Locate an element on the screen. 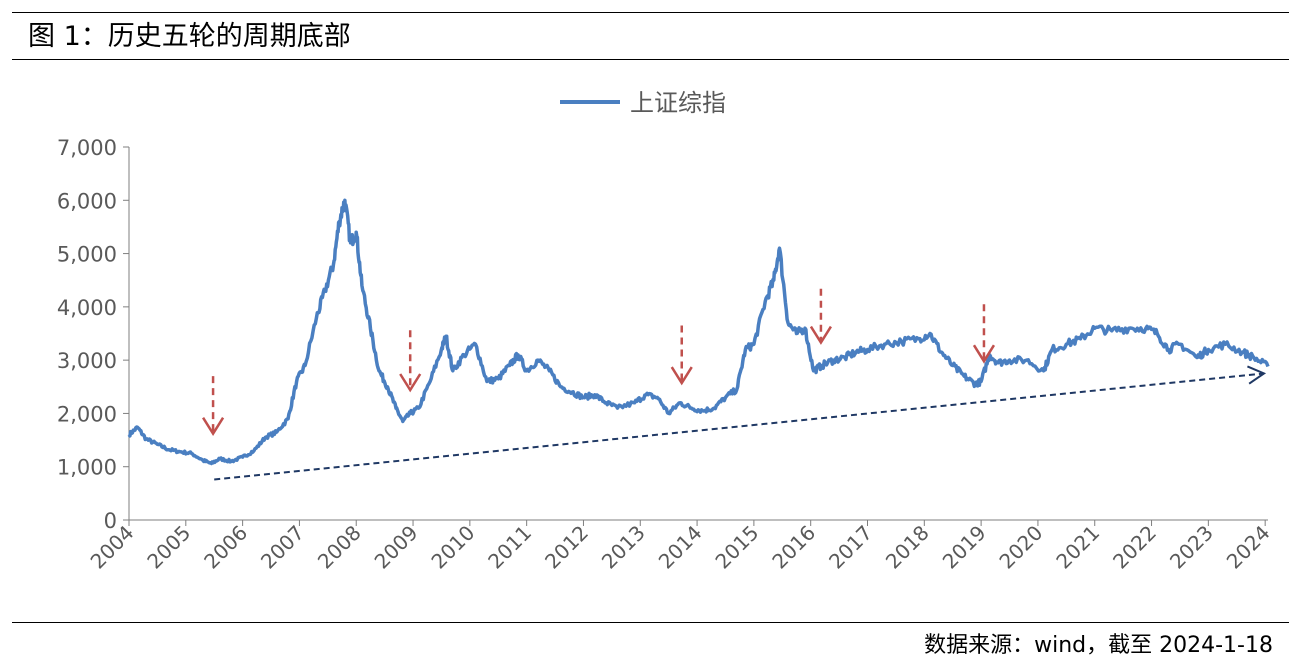 This screenshot has height=660, width=1301. x-tick-label: 2016 is located at coordinates (793, 547).